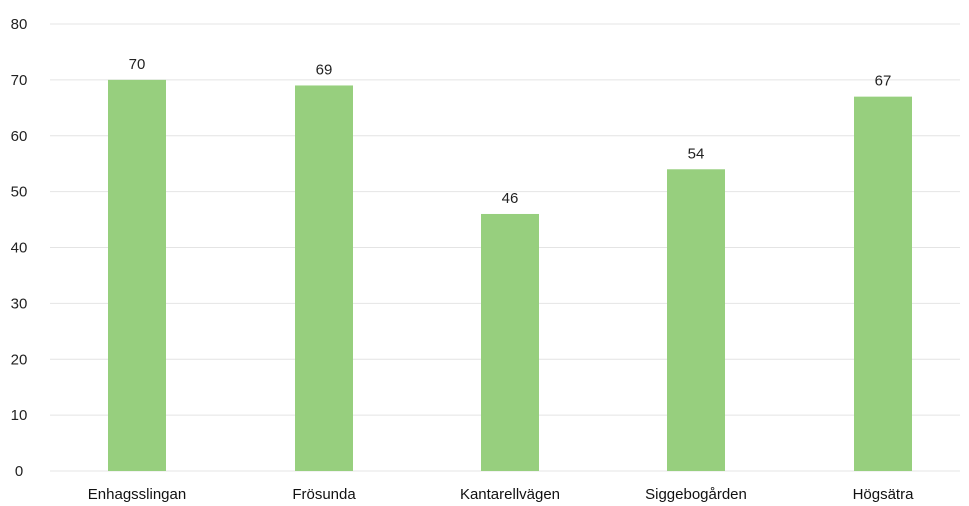 The width and height of the screenshot is (969, 506). I want to click on bar-enhagsslingan, so click(137, 275).